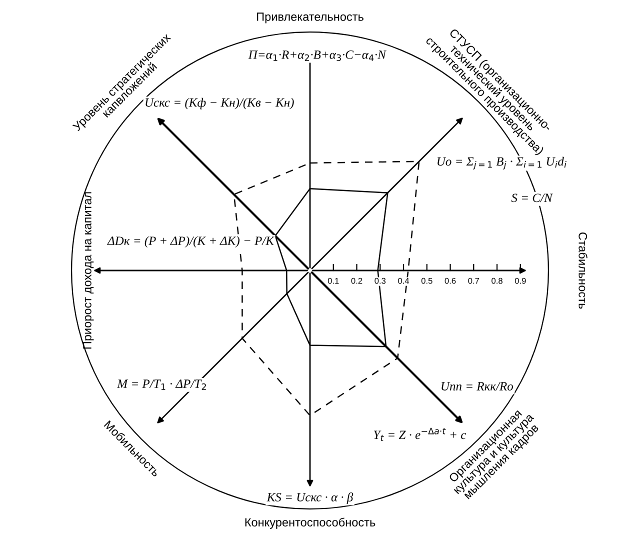 This screenshot has height=541, width=620. Describe the element at coordinates (583, 270) in the screenshot. I see `spoke-label: Стабильность` at that location.